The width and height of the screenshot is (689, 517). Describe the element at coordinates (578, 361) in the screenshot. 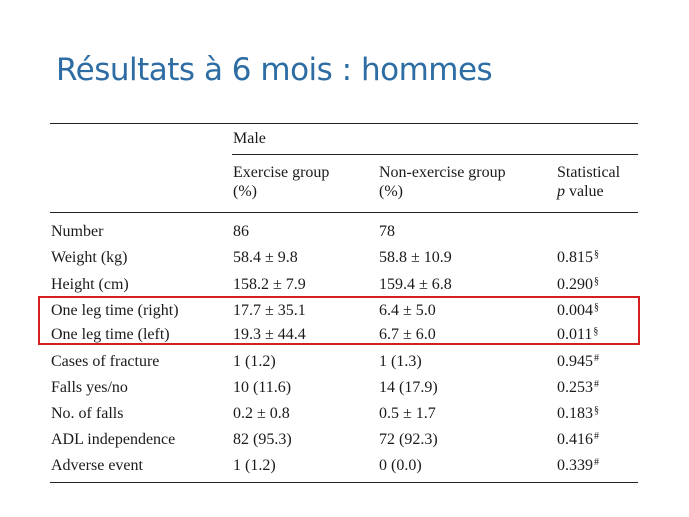

I see `p-value: 0.945#` at that location.